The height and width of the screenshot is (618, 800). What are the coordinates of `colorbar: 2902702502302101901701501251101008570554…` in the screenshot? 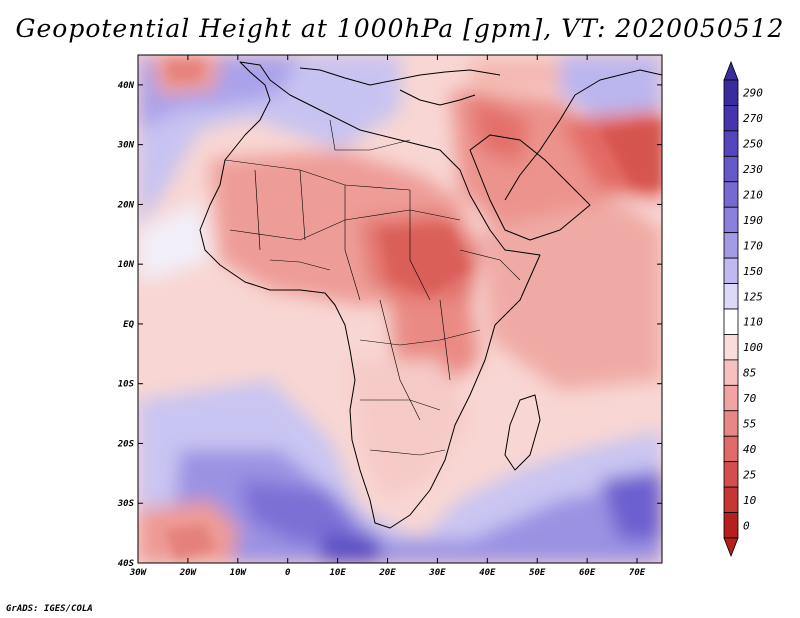 It's located at (743, 309).